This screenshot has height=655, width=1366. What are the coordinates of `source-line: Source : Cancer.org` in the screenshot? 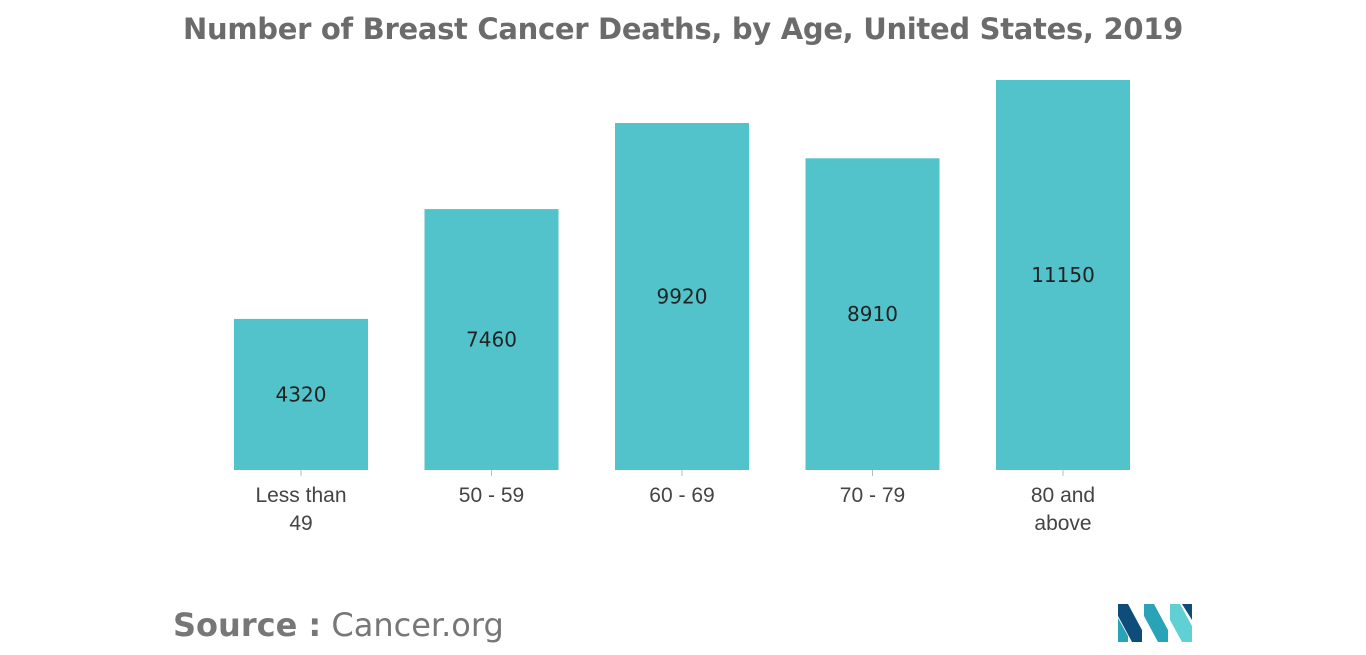 It's located at (338, 625).